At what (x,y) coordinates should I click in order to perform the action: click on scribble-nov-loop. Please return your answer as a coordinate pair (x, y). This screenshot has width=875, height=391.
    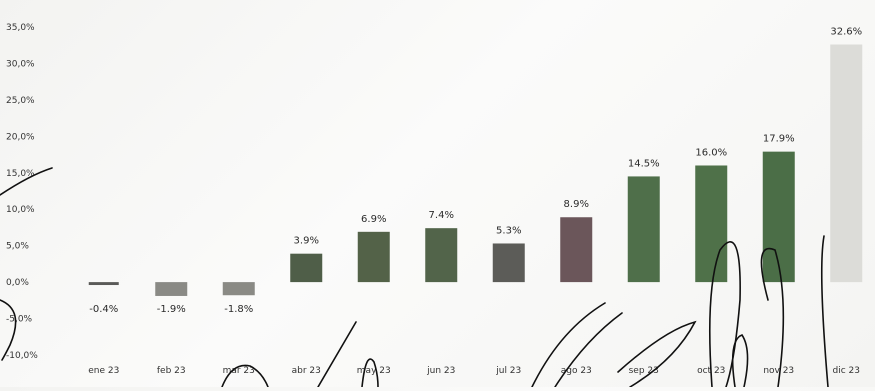
    Looking at the image, I should click on (772, 317).